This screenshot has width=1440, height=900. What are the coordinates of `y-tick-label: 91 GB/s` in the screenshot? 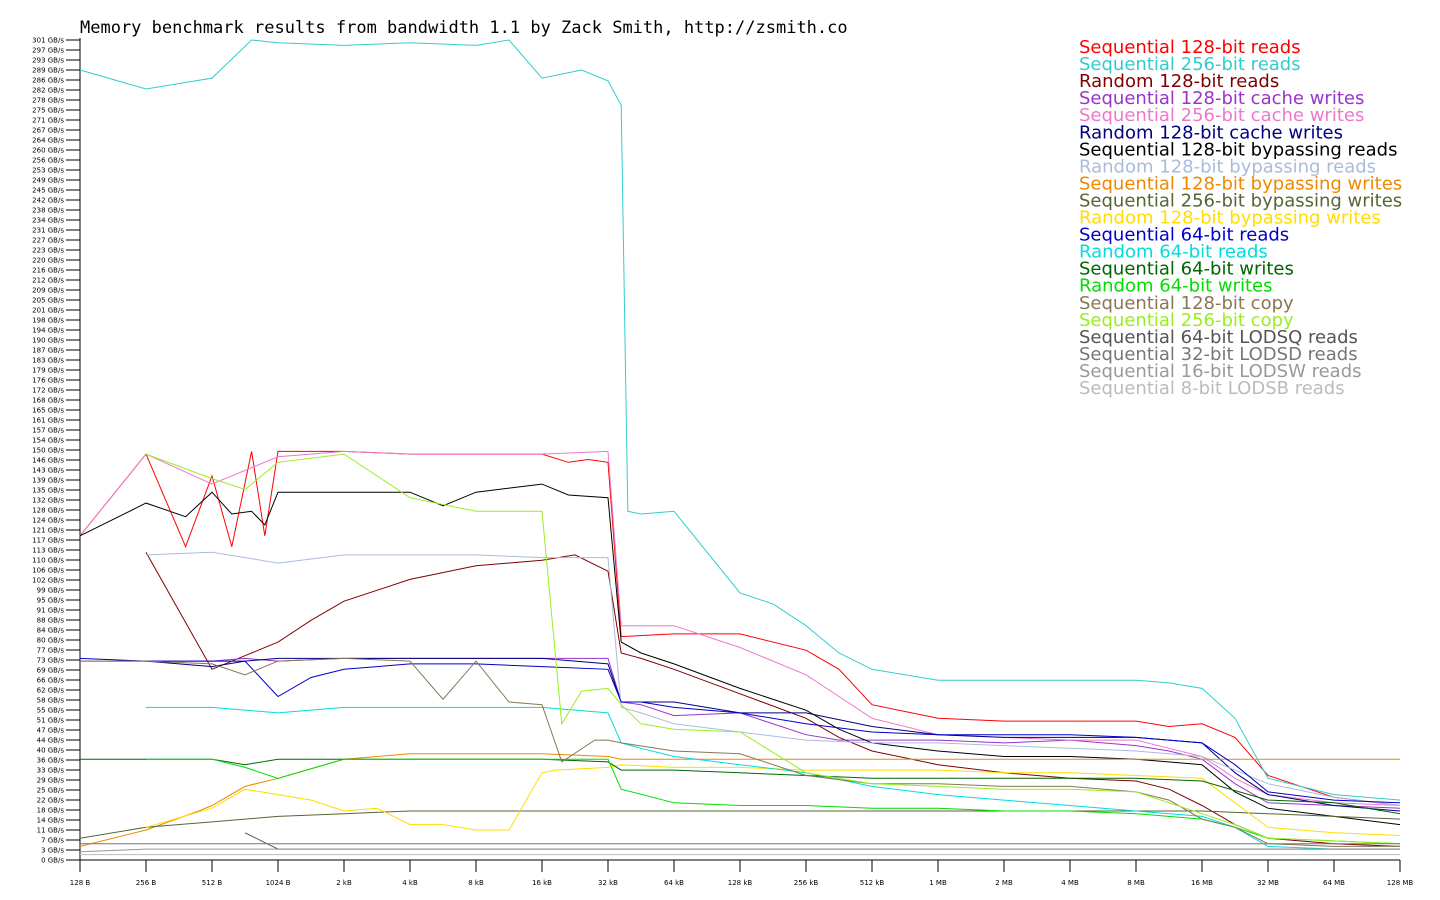 It's located at (51, 611).